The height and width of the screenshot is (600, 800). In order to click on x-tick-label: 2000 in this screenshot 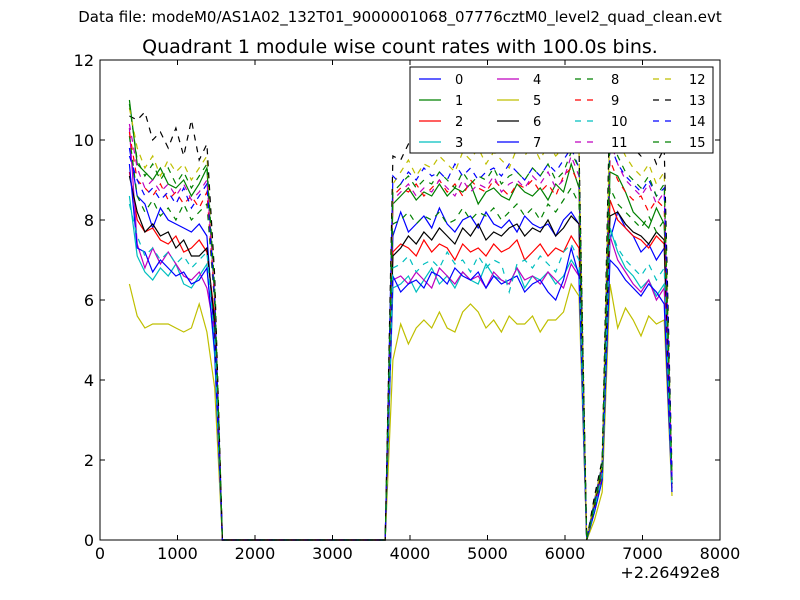, I will do `click(255, 553)`.